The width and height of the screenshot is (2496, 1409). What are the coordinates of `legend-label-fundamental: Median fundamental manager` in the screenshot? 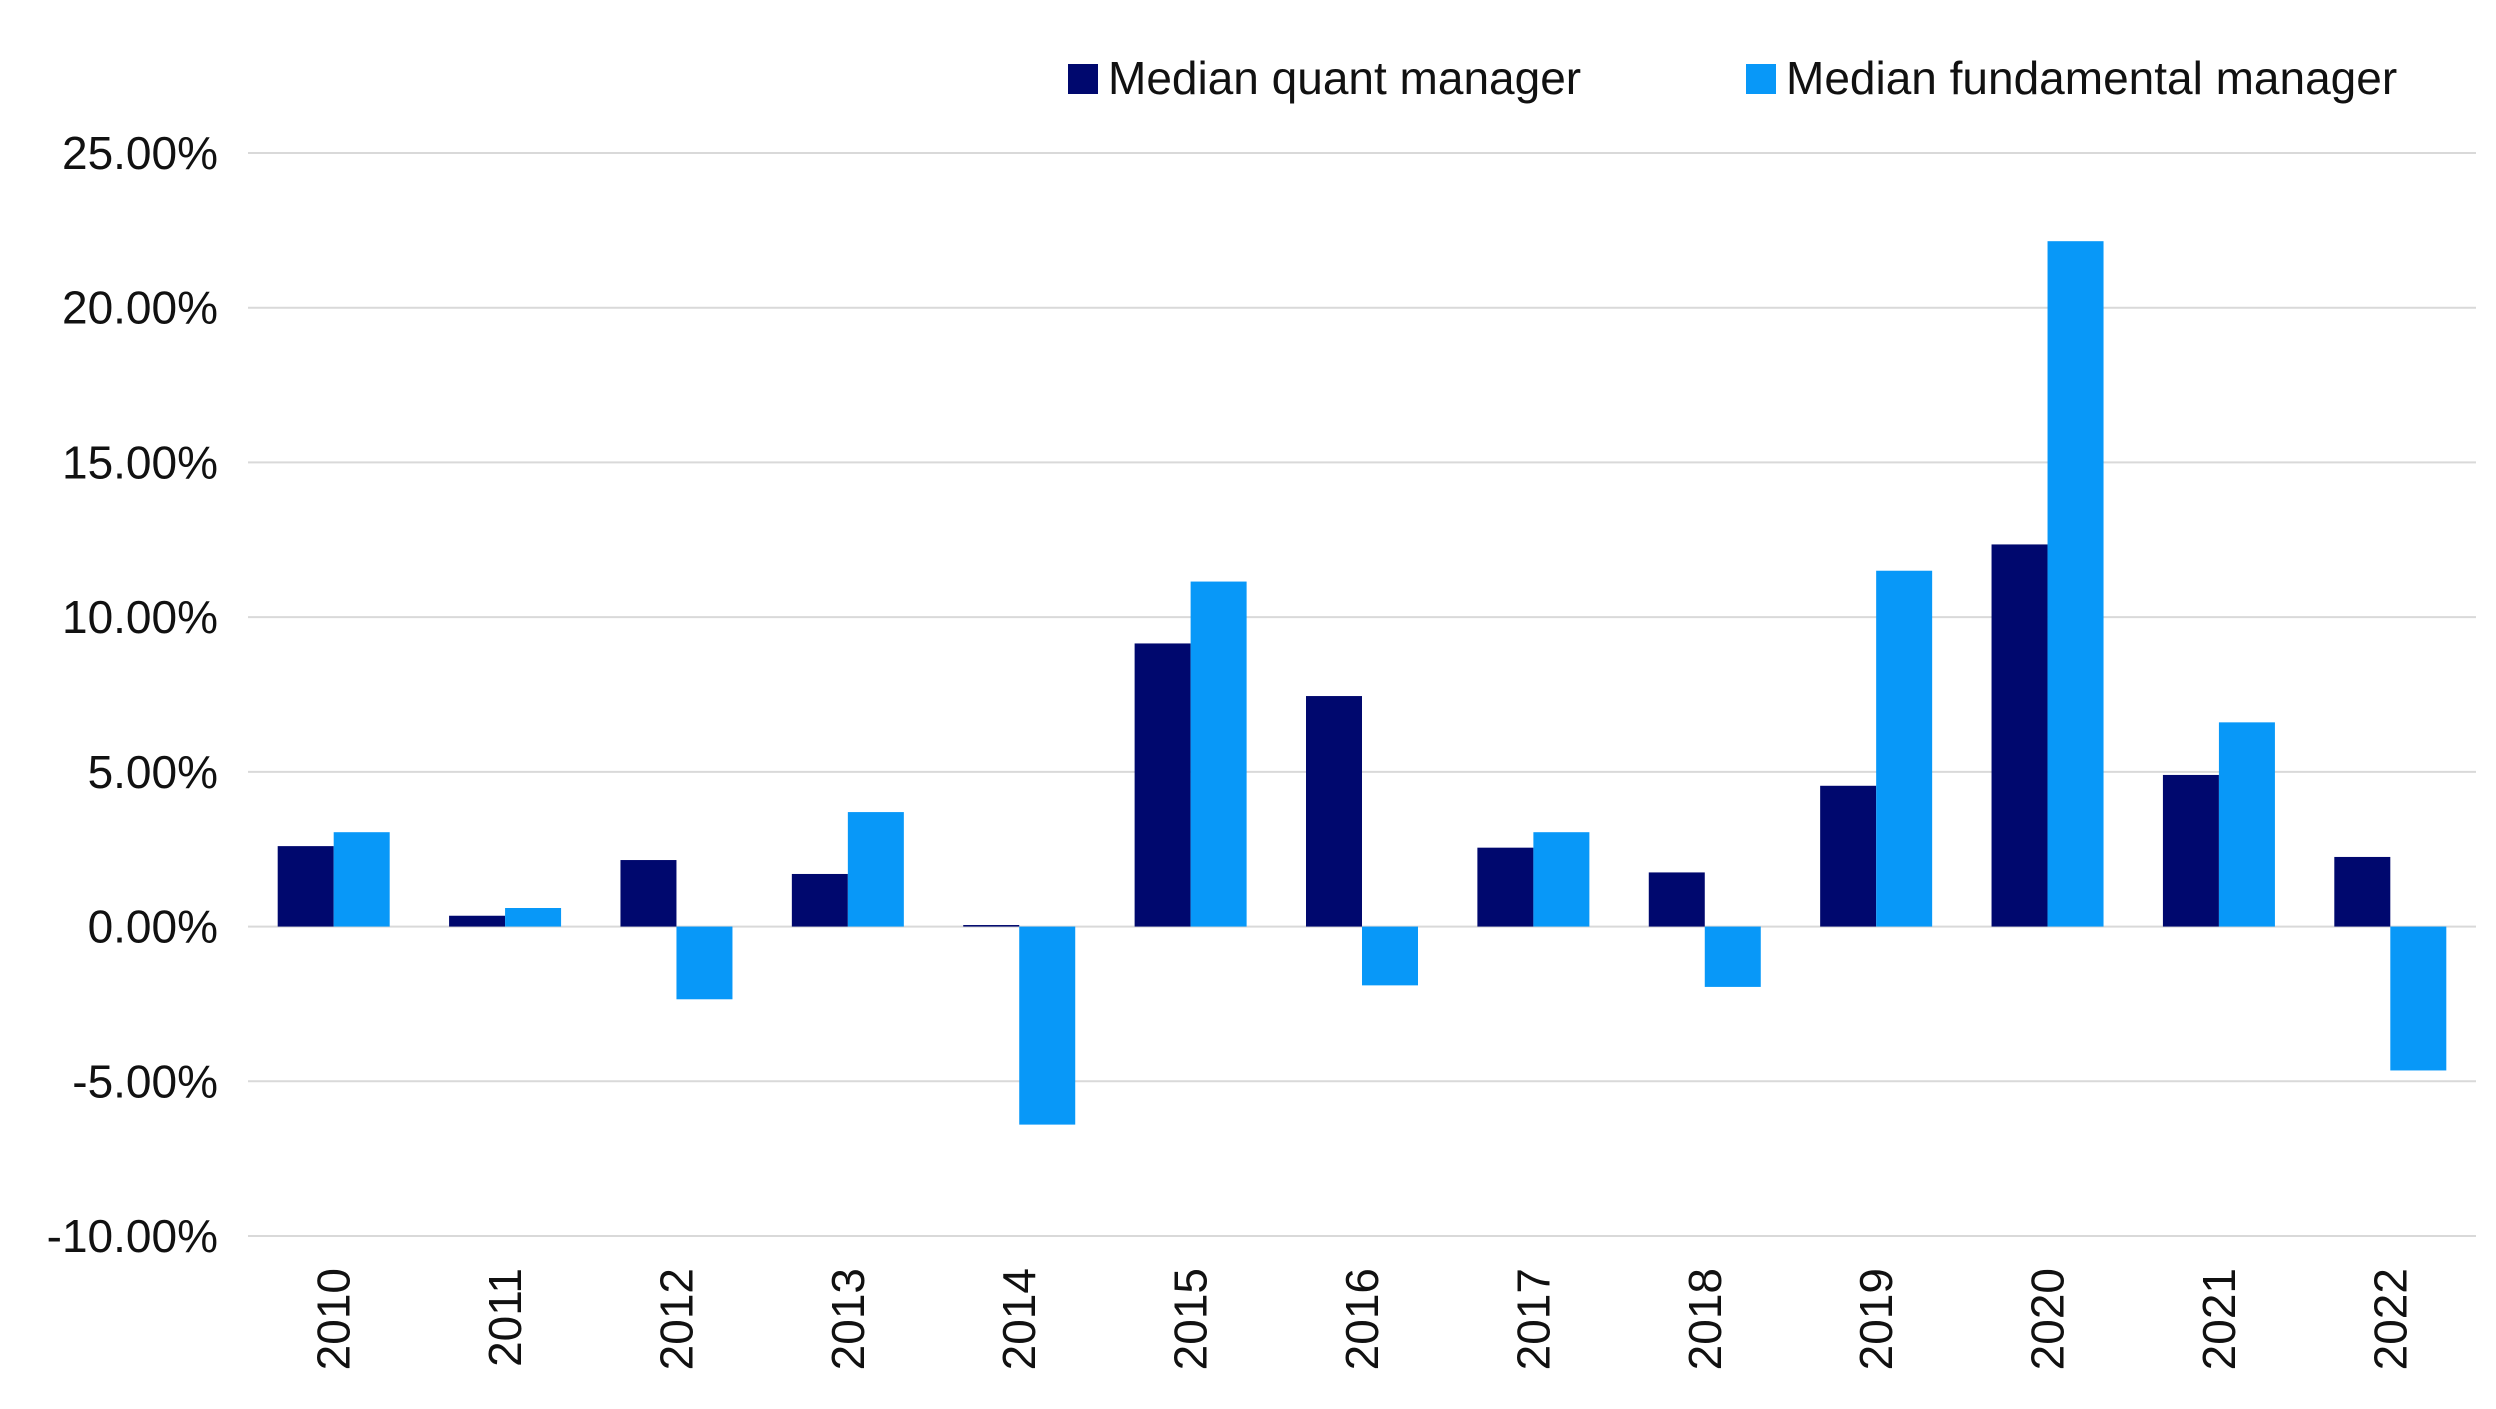 It's located at (2091, 78).